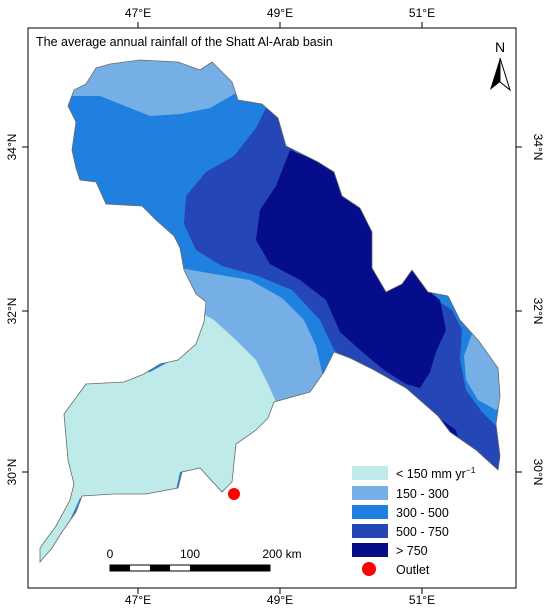 The image size is (550, 608). I want to click on lat-label-left-30: 30°N, so click(12, 472).